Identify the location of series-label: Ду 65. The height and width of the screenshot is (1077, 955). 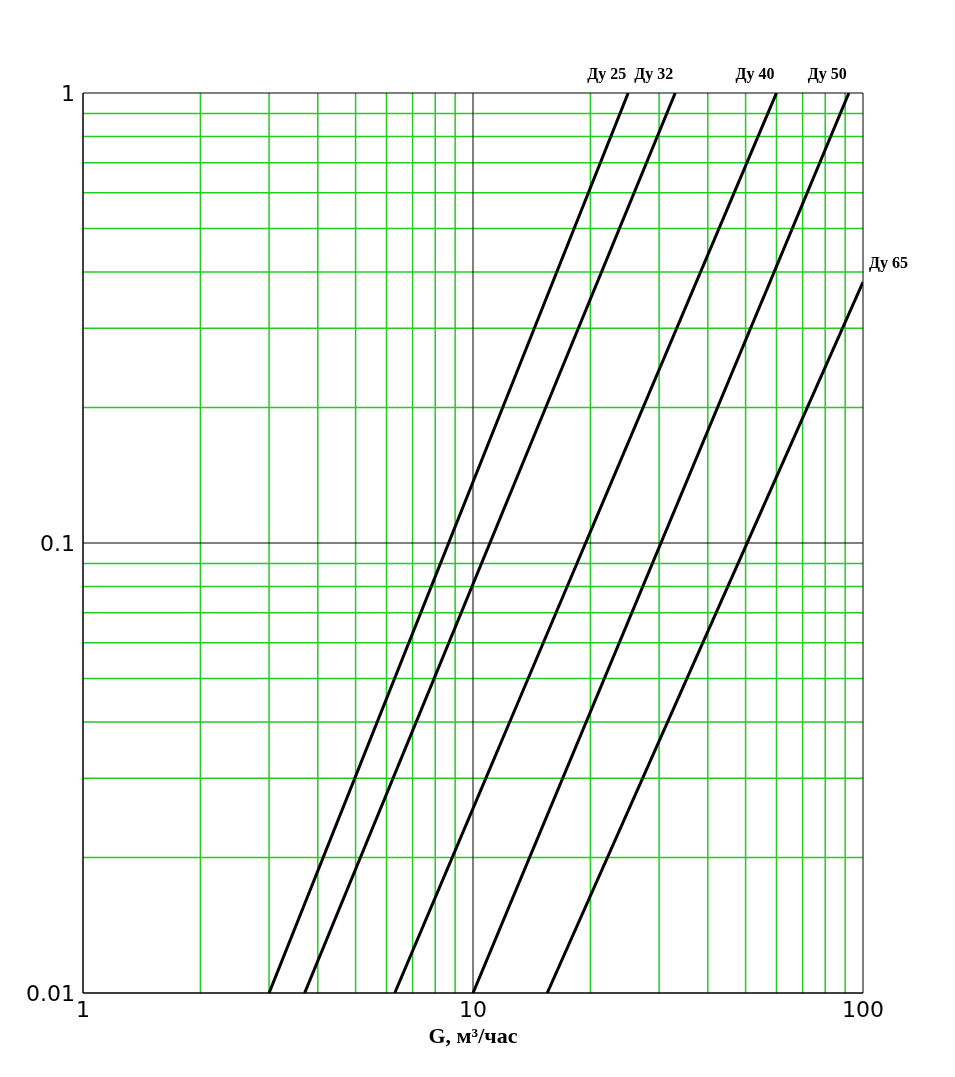
(889, 263).